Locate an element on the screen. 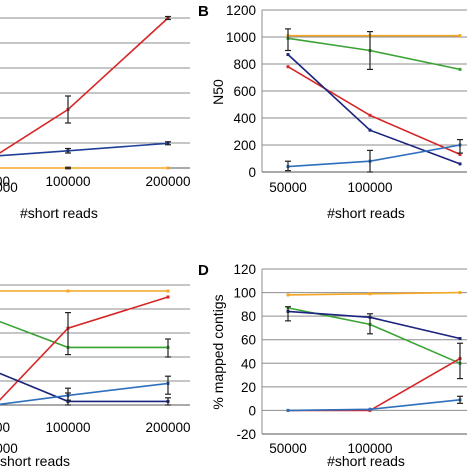 The image size is (474, 474). x-tick-label-b: 50000 is located at coordinates (288, 187).